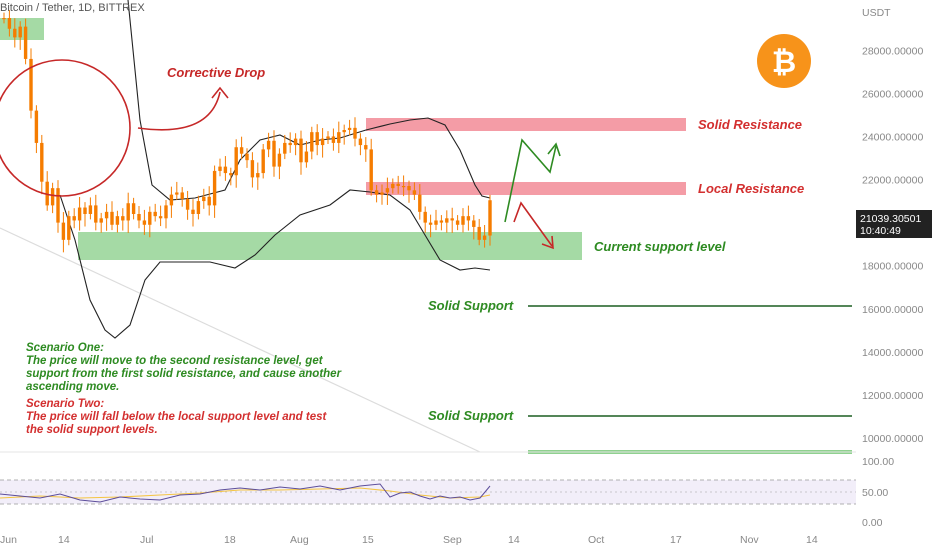 This screenshot has width=932, height=550. Describe the element at coordinates (72, 8) in the screenshot. I see `symbol-header: Bitcoin / Tether, 1D, BITTREX` at that location.